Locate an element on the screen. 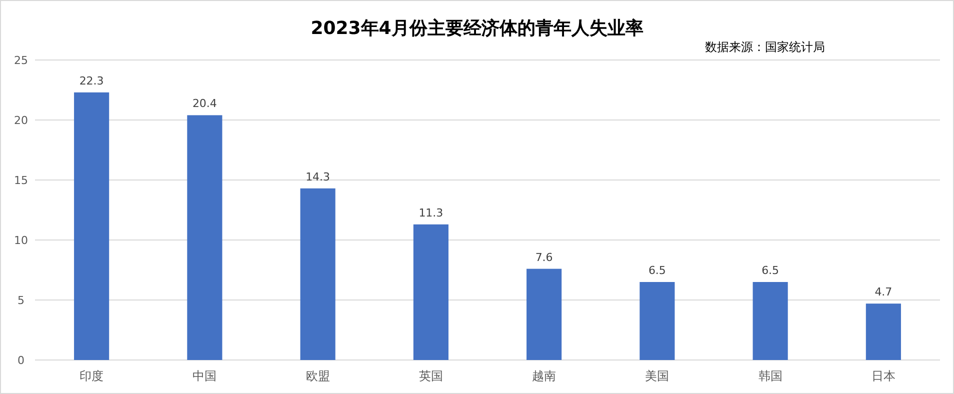 The image size is (954, 394). x-tick-label: 韩国 is located at coordinates (770, 376).